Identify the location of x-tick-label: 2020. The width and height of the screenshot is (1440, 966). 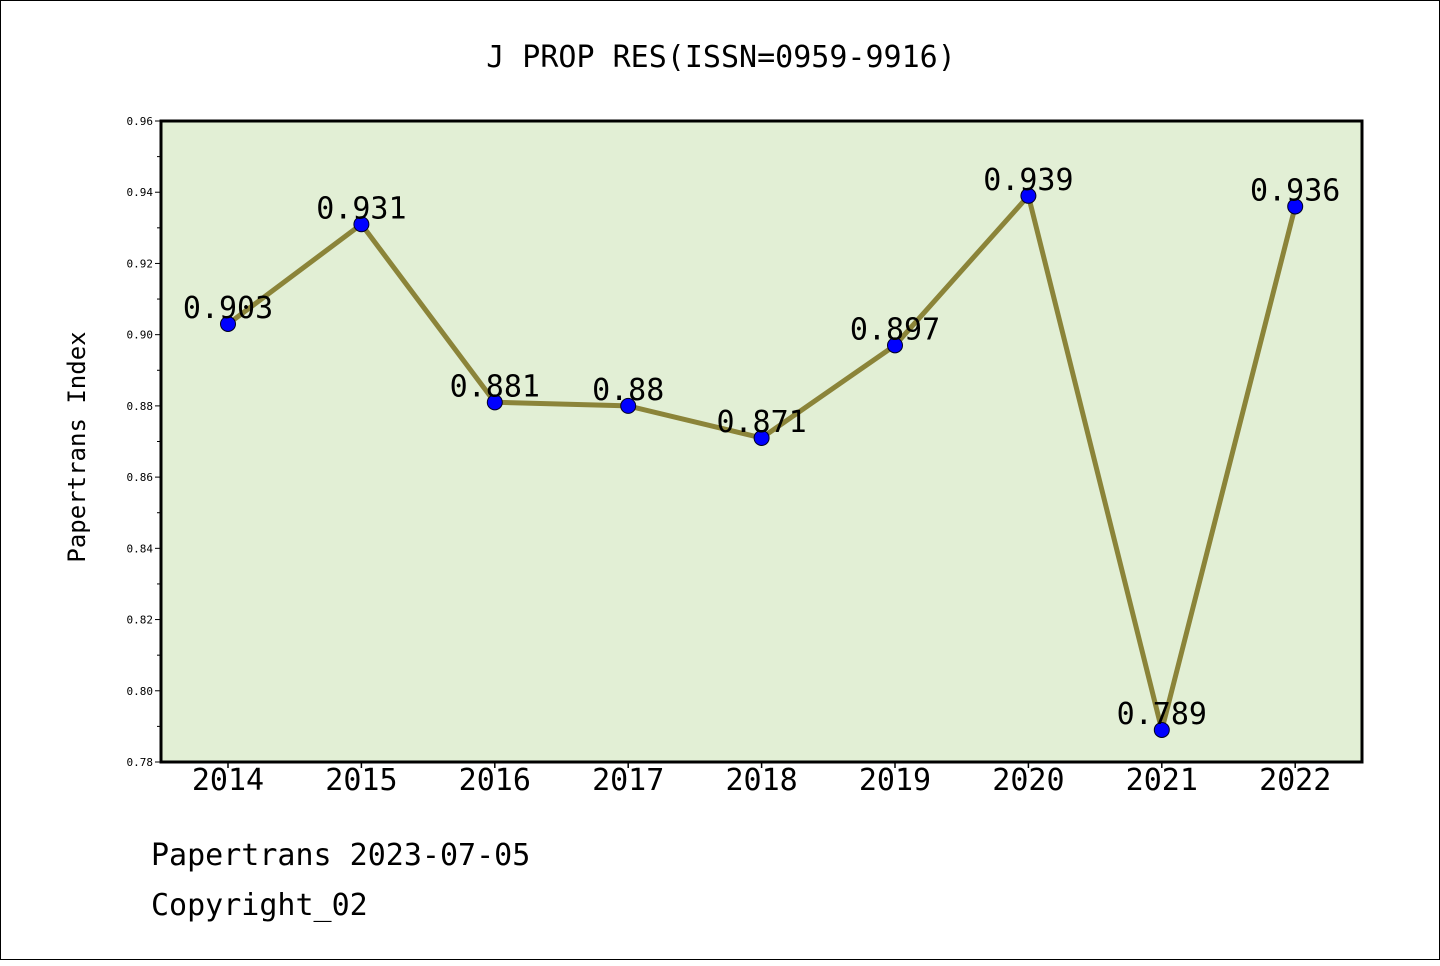
(1028, 780).